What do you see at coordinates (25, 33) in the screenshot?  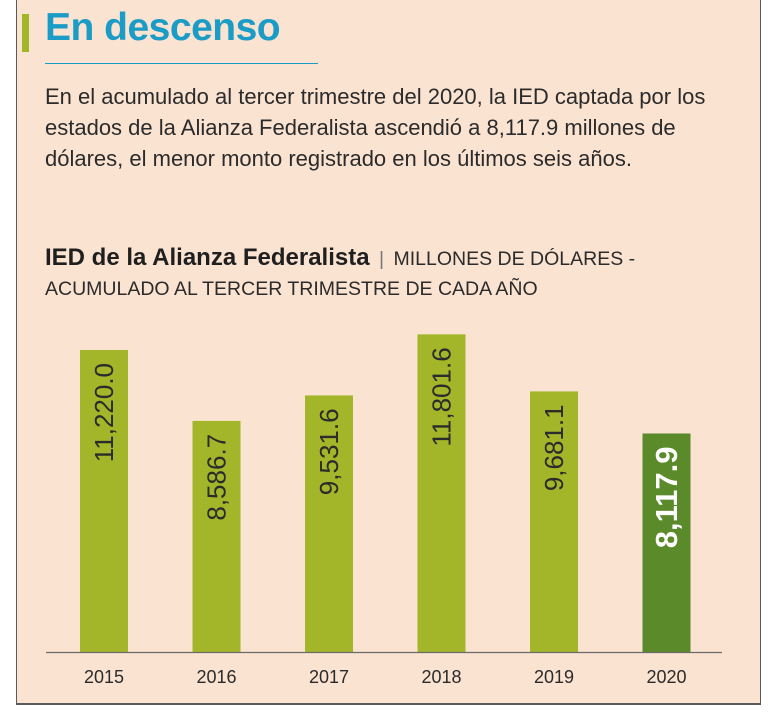 I see `title-accent-bar` at bounding box center [25, 33].